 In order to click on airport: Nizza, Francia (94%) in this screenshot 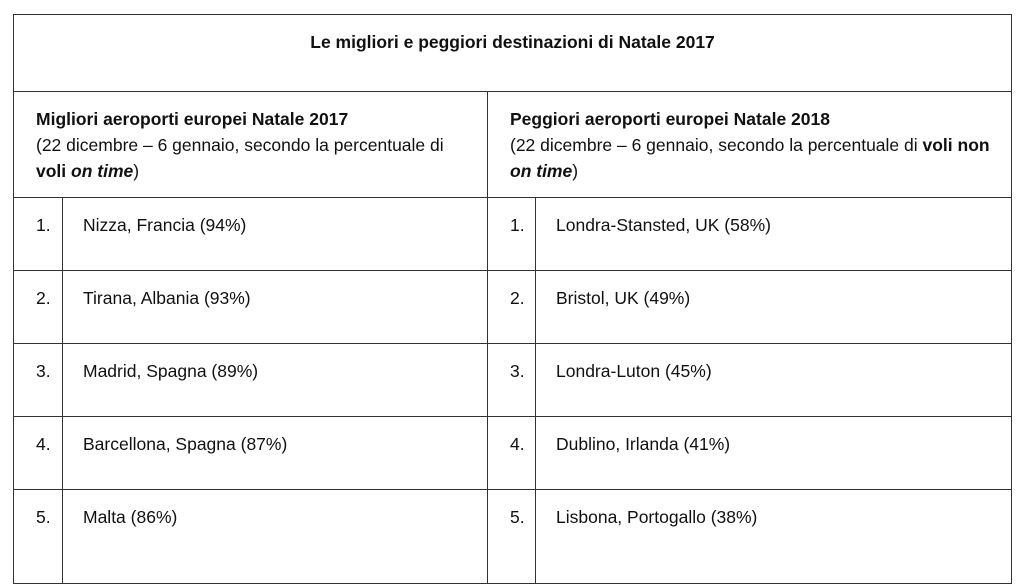, I will do `click(275, 234)`.